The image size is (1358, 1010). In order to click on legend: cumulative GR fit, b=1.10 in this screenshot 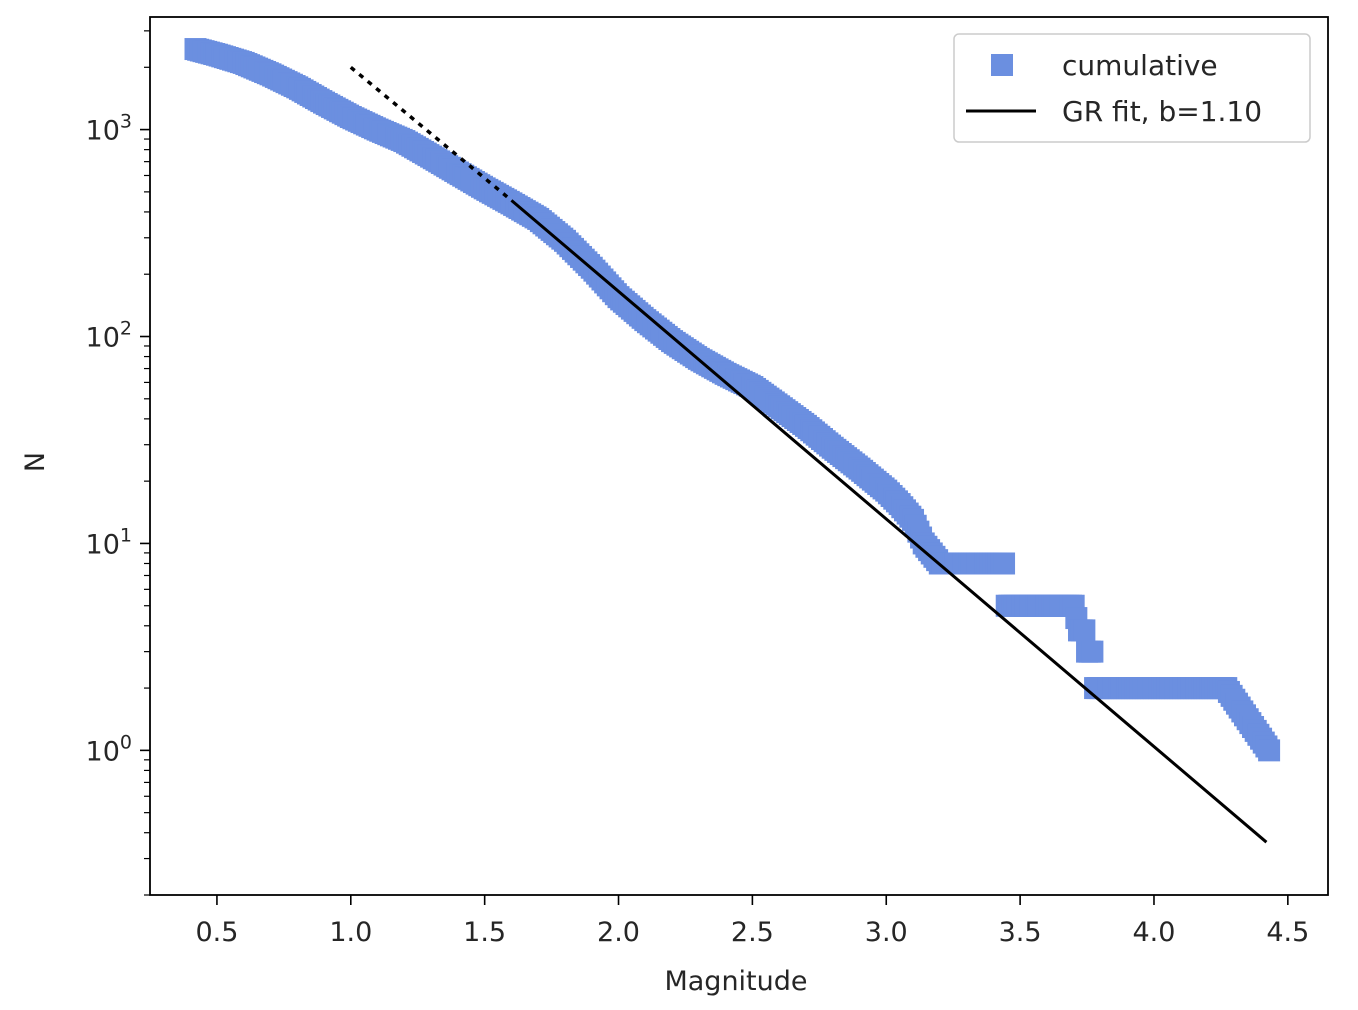, I will do `click(1132, 88)`.